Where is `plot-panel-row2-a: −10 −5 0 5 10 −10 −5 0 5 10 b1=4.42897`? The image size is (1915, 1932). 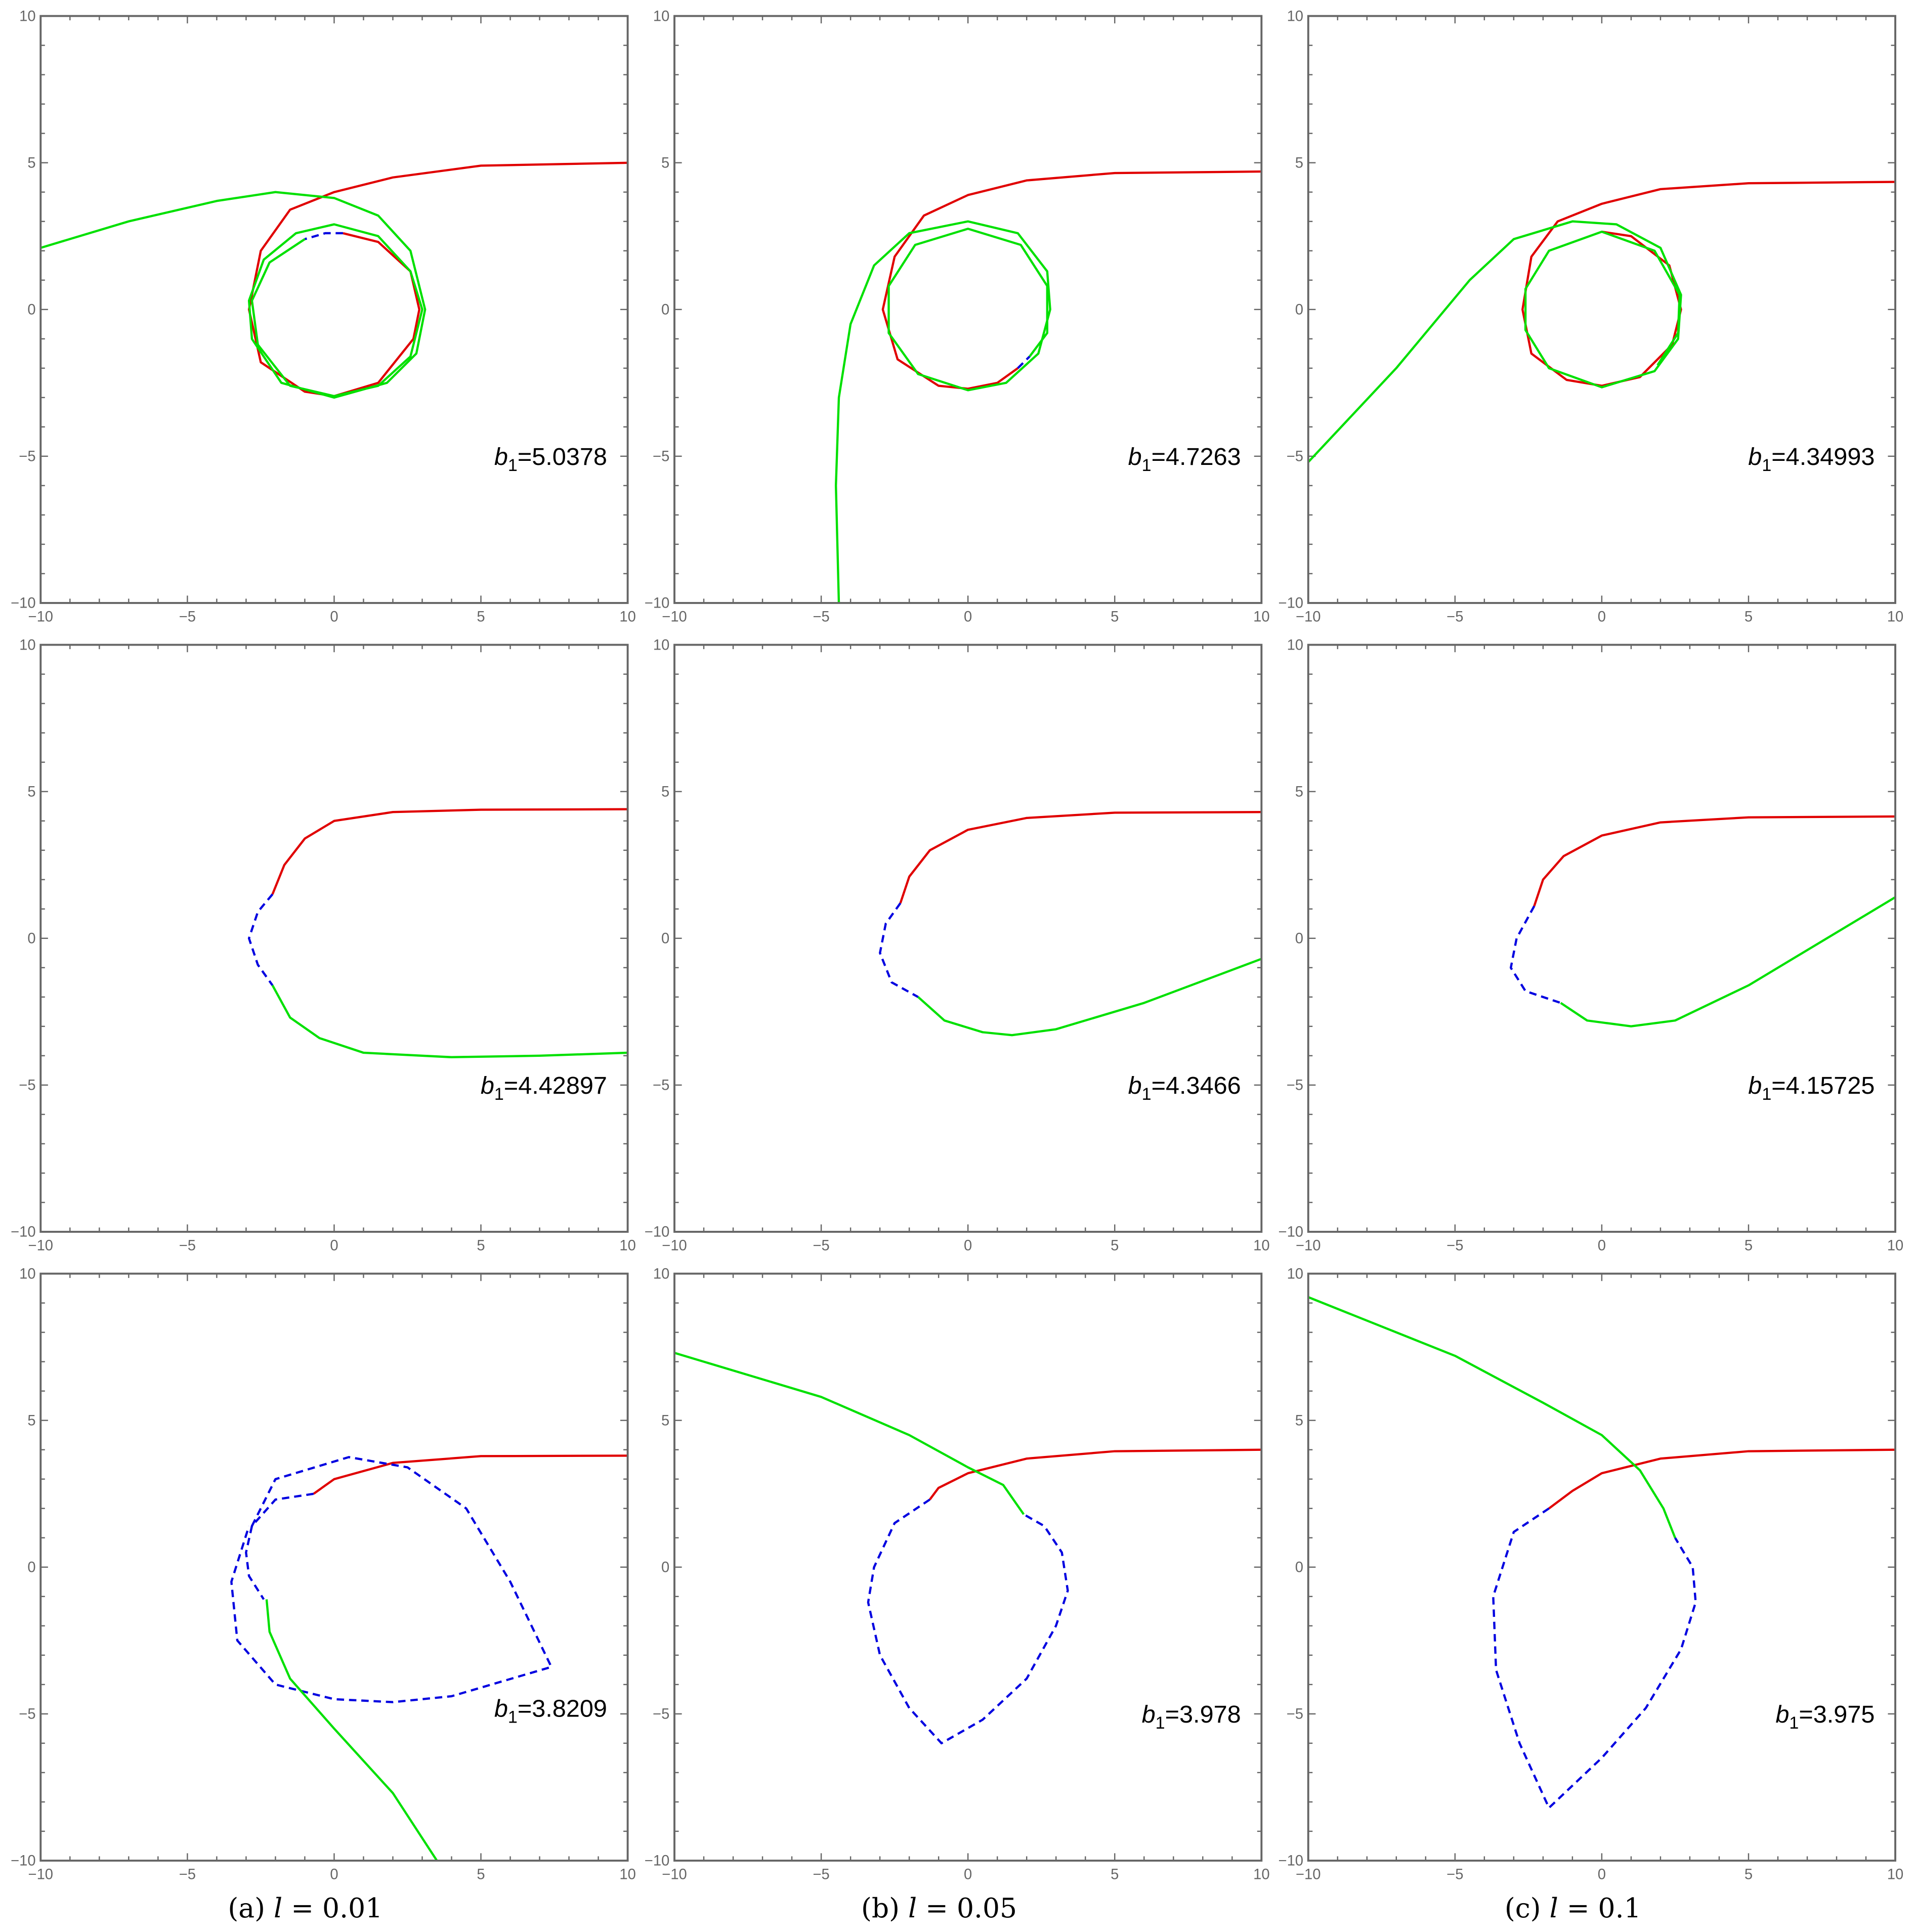 plot-panel-row2-a: −10 −5 0 5 10 −10 −5 0 5 10 b1=4.42897 is located at coordinates (324, 945).